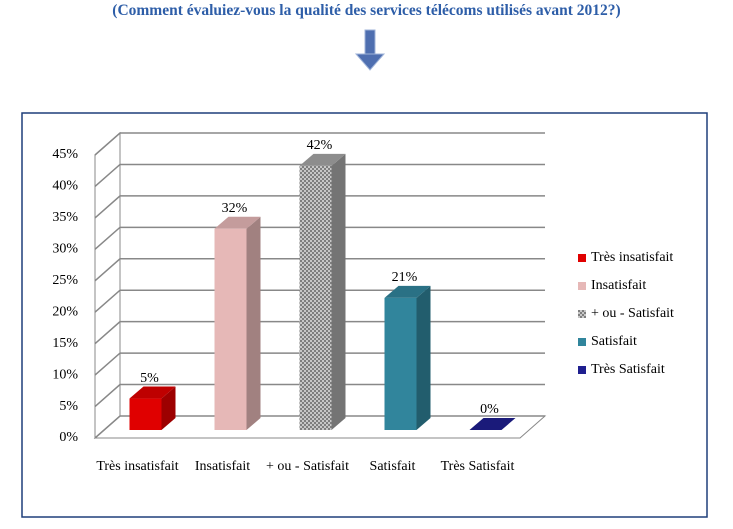 This screenshot has width=733, height=529. Describe the element at coordinates (235, 208) in the screenshot. I see `value-label: 32%` at that location.